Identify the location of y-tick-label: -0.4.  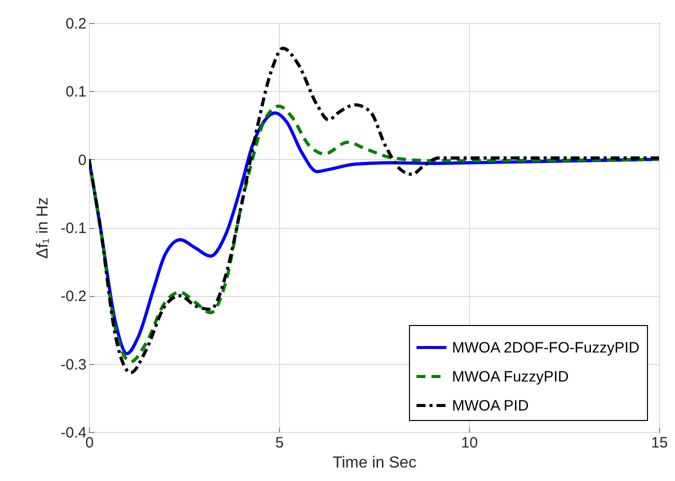
(73, 433).